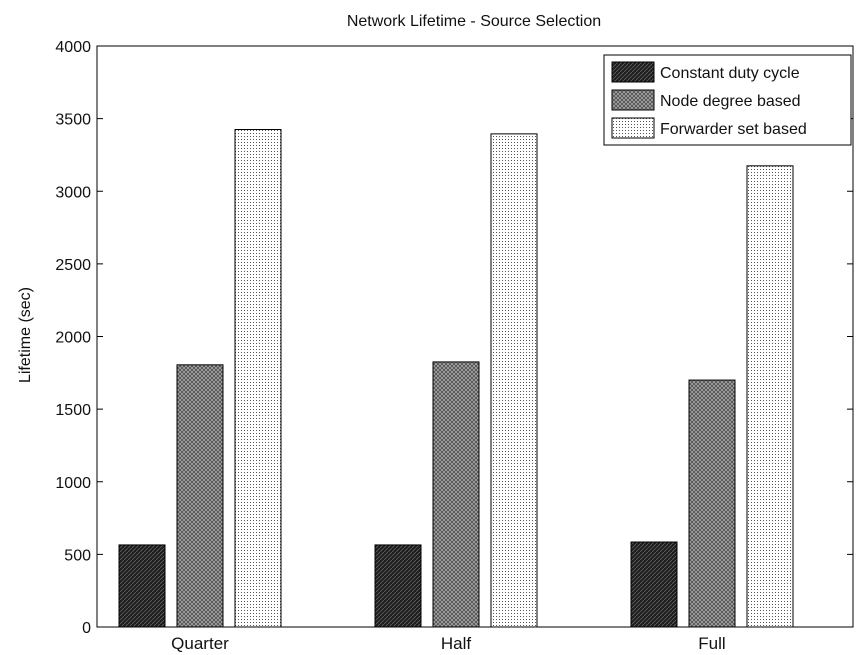 This screenshot has width=856, height=655. What do you see at coordinates (73, 47) in the screenshot?
I see `y-tick-label: 4000` at bounding box center [73, 47].